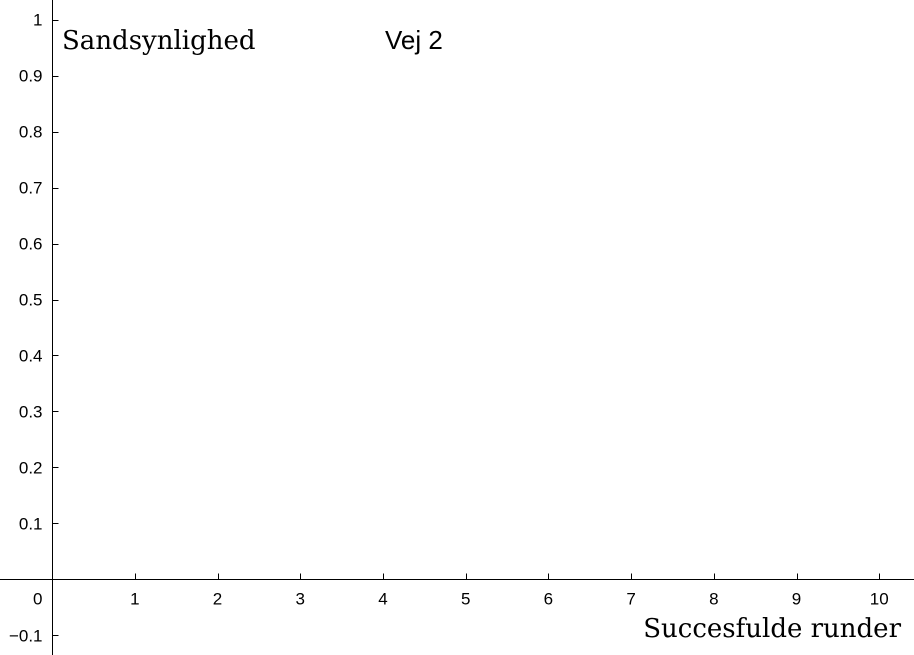 This screenshot has height=655, width=914. What do you see at coordinates (31, 244) in the screenshot?
I see `y-tick-label-0.6: 0.6` at bounding box center [31, 244].